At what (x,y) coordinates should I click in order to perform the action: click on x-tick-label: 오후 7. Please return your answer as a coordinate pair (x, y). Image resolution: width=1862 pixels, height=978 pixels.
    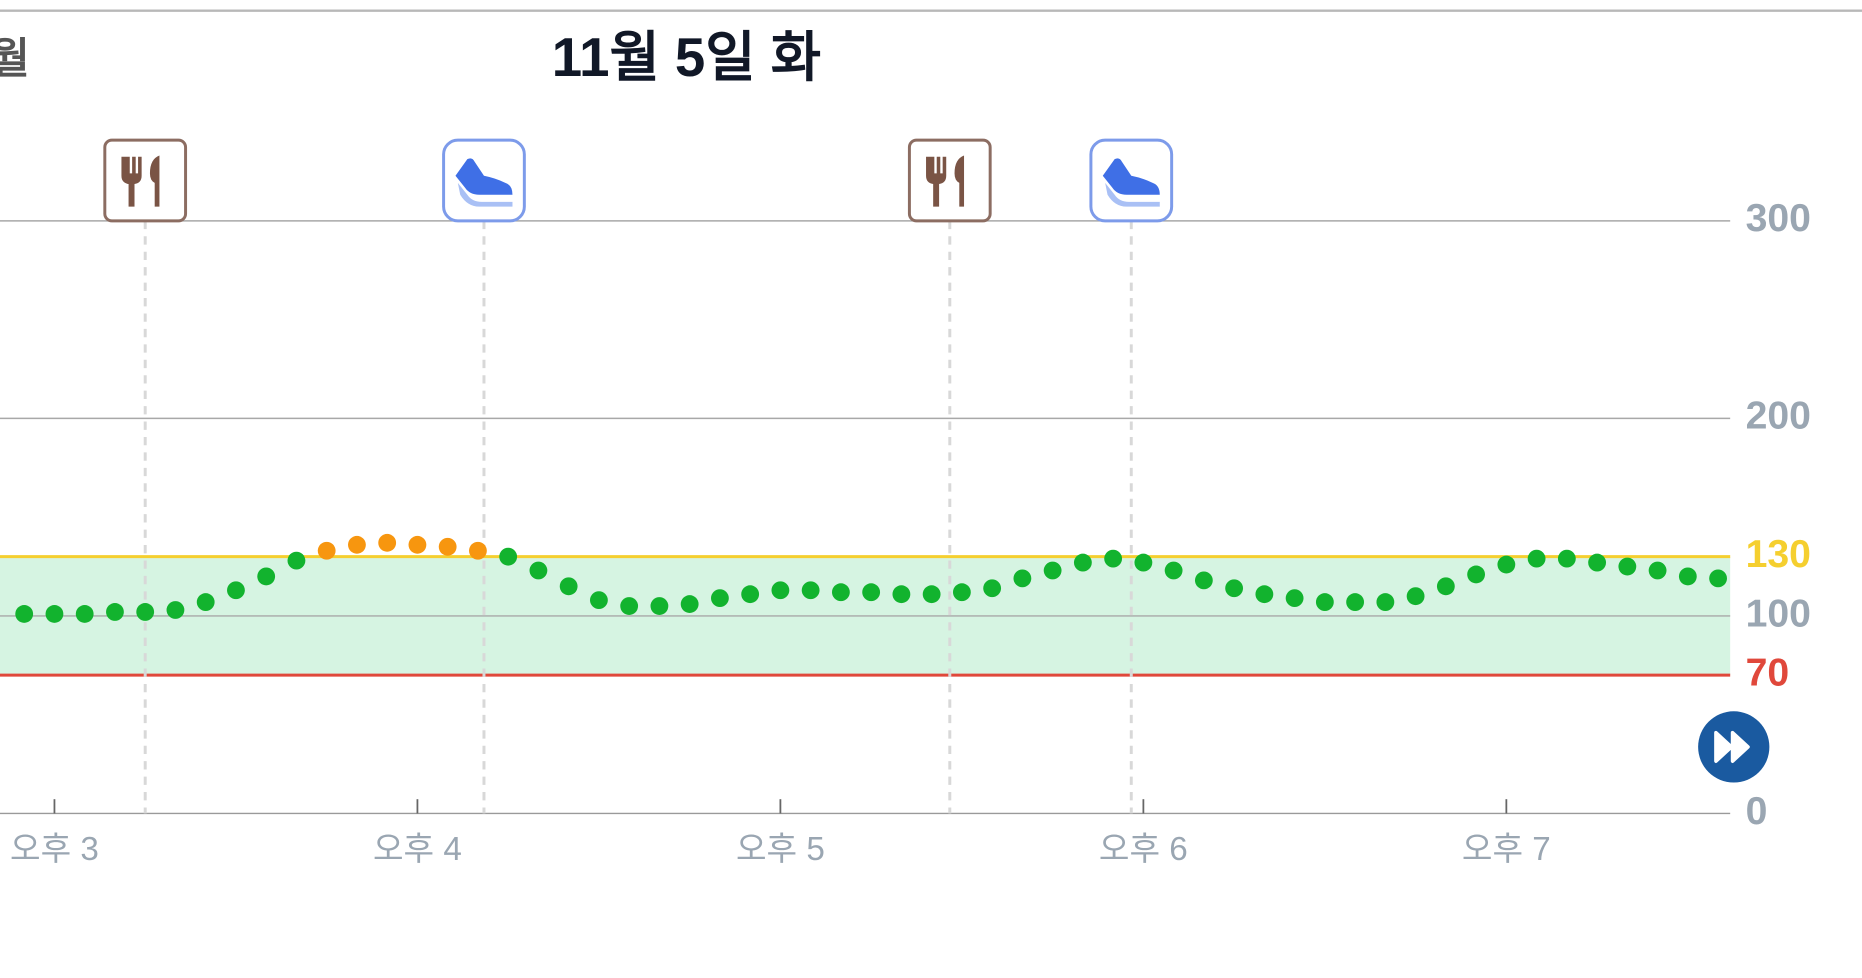
    Looking at the image, I should click on (1506, 849).